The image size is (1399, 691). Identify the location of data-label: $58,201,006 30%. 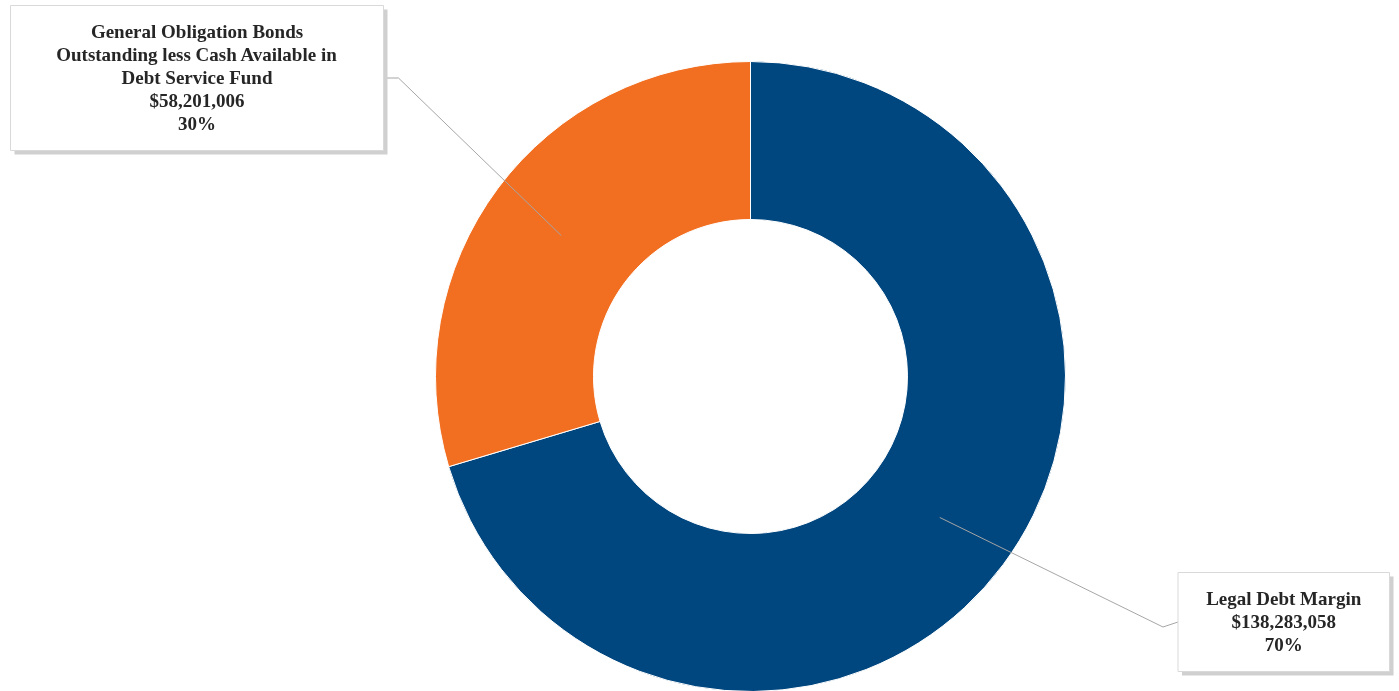
(197, 111).